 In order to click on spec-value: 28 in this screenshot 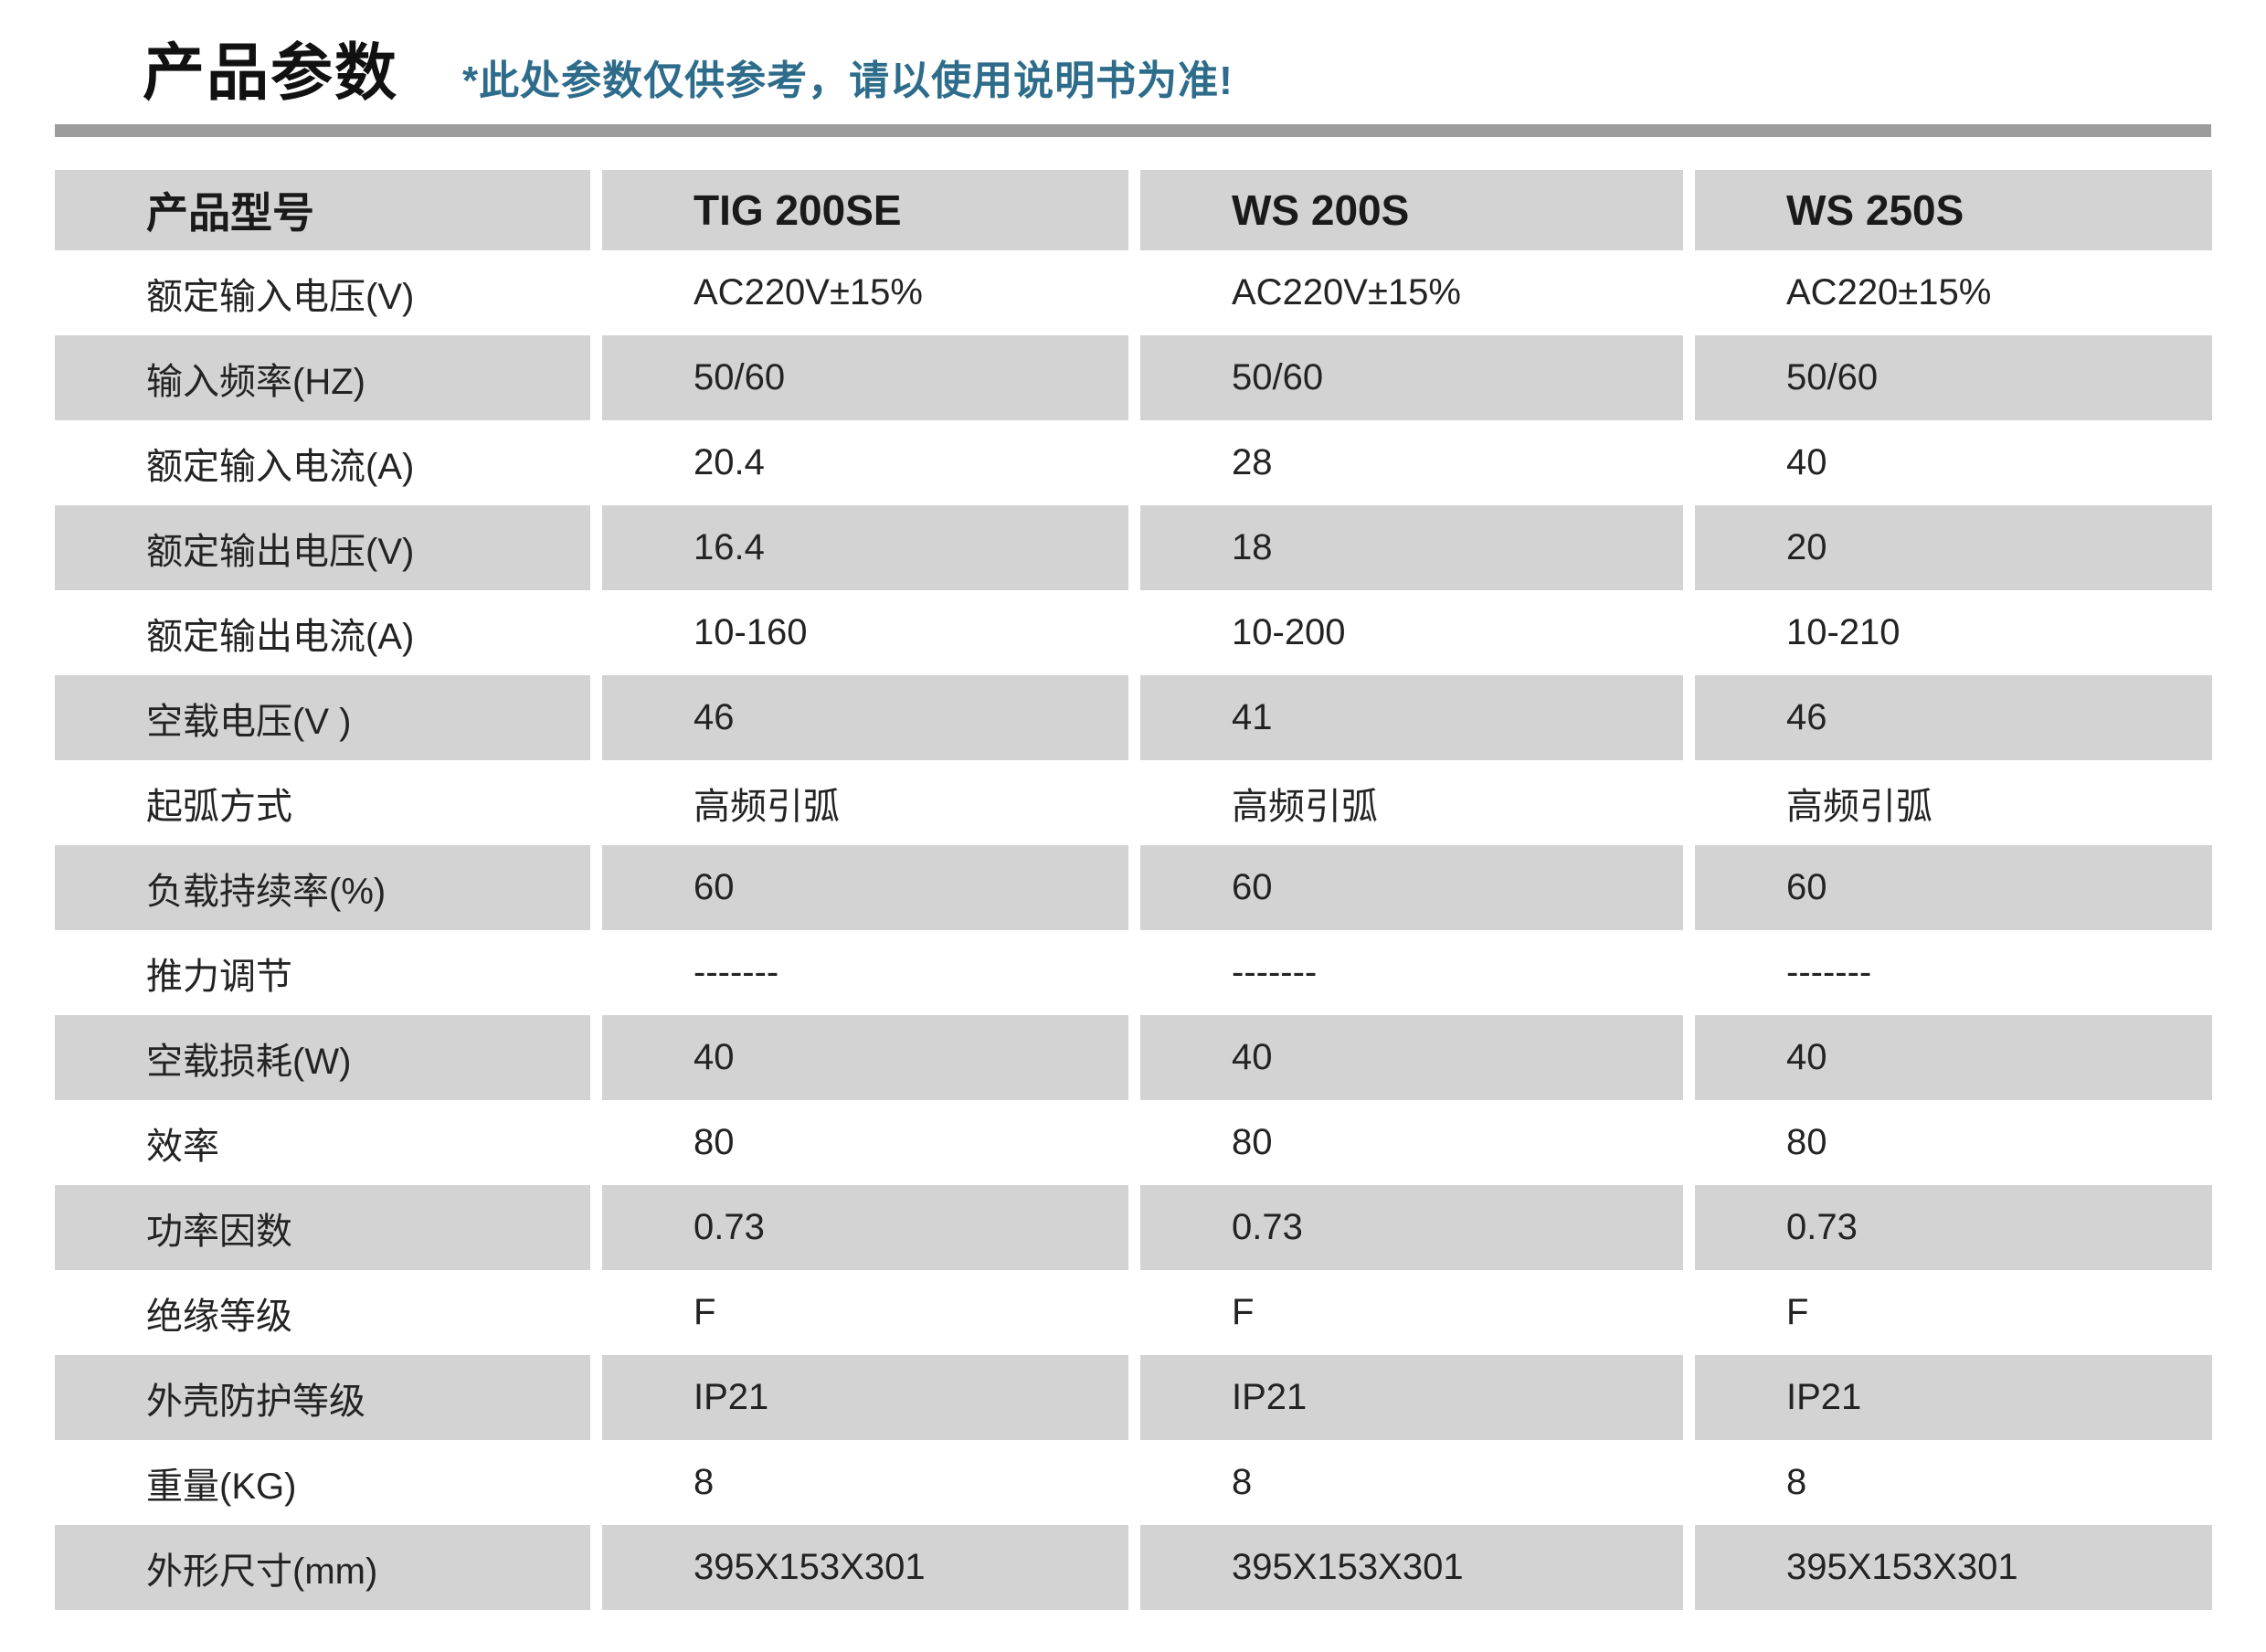, I will do `click(1412, 463)`.